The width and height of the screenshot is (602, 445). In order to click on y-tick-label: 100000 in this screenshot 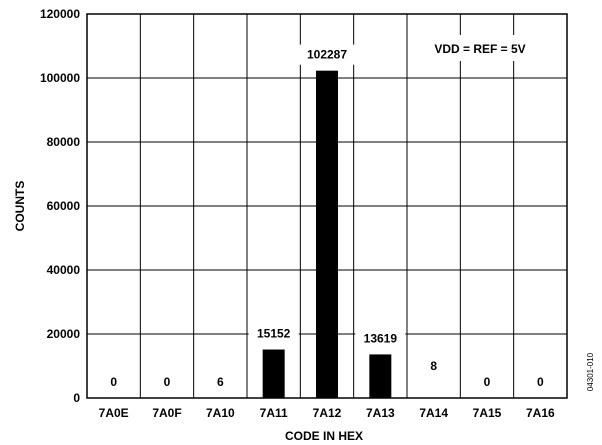, I will do `click(60, 78)`.